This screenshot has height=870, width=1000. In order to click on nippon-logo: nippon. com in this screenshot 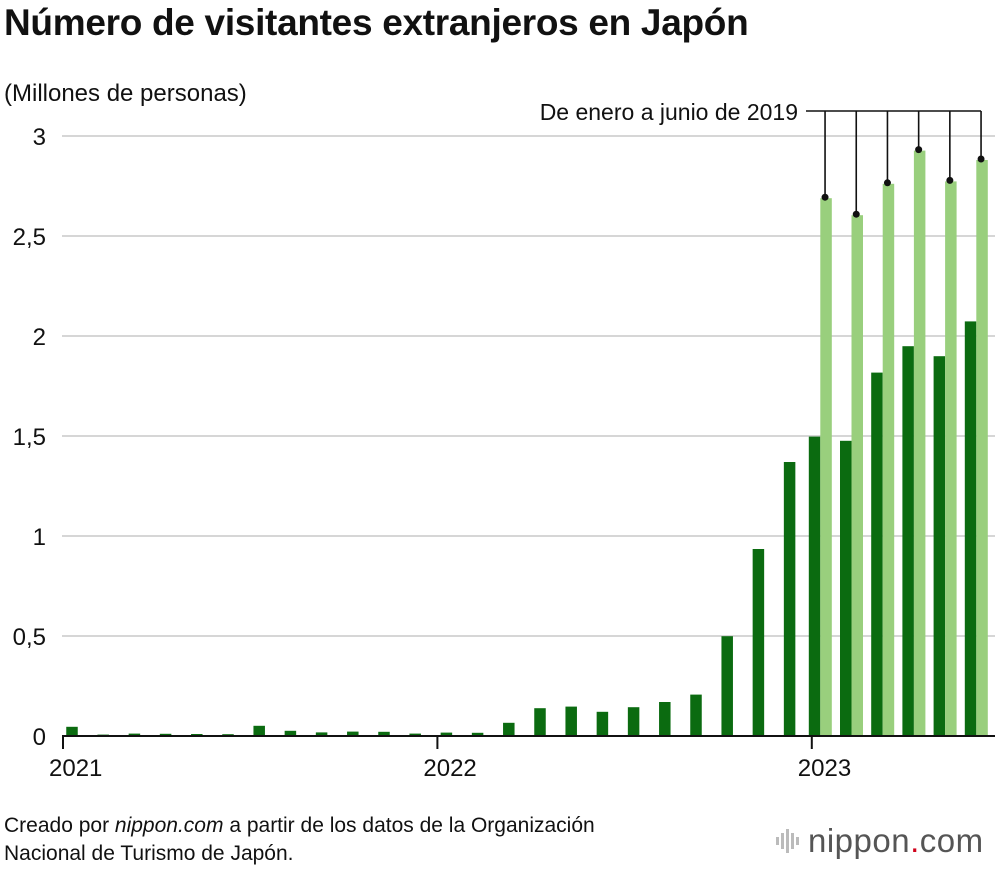, I will do `click(880, 841)`.